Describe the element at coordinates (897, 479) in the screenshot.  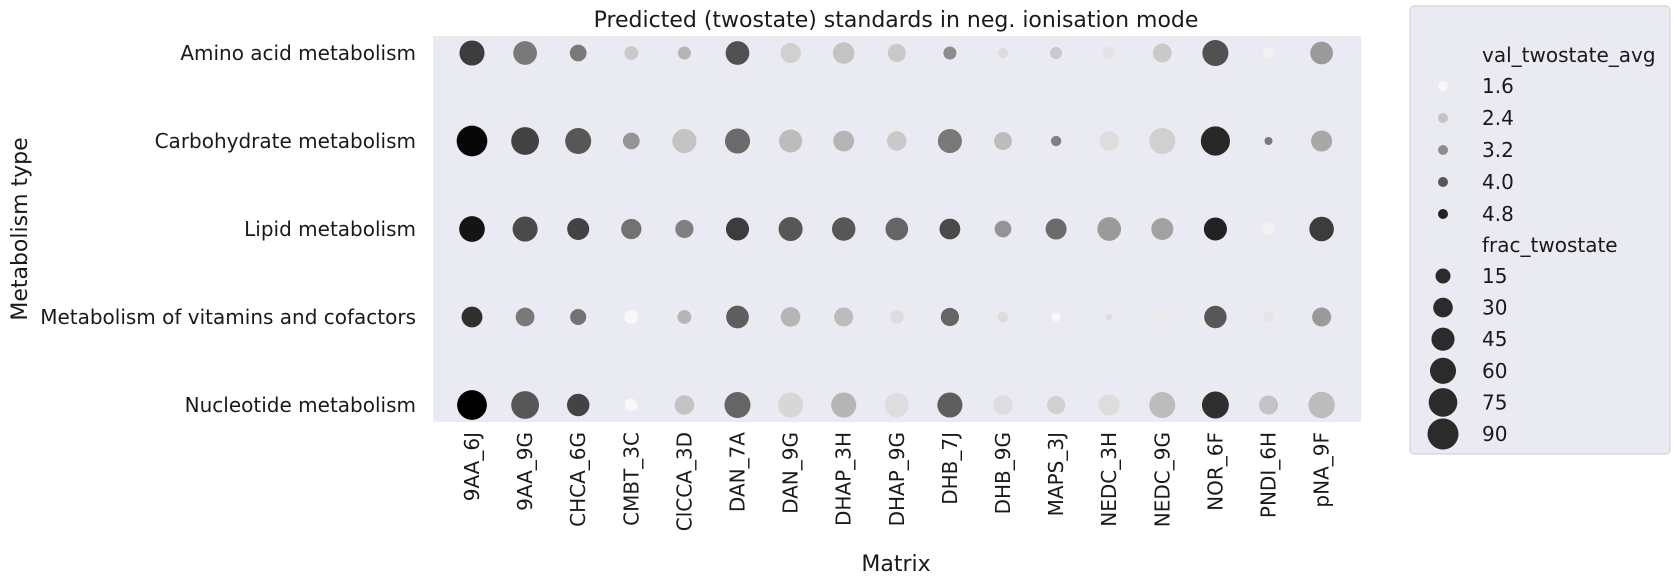
I see `x-tick-label: DHAP_9G` at that location.